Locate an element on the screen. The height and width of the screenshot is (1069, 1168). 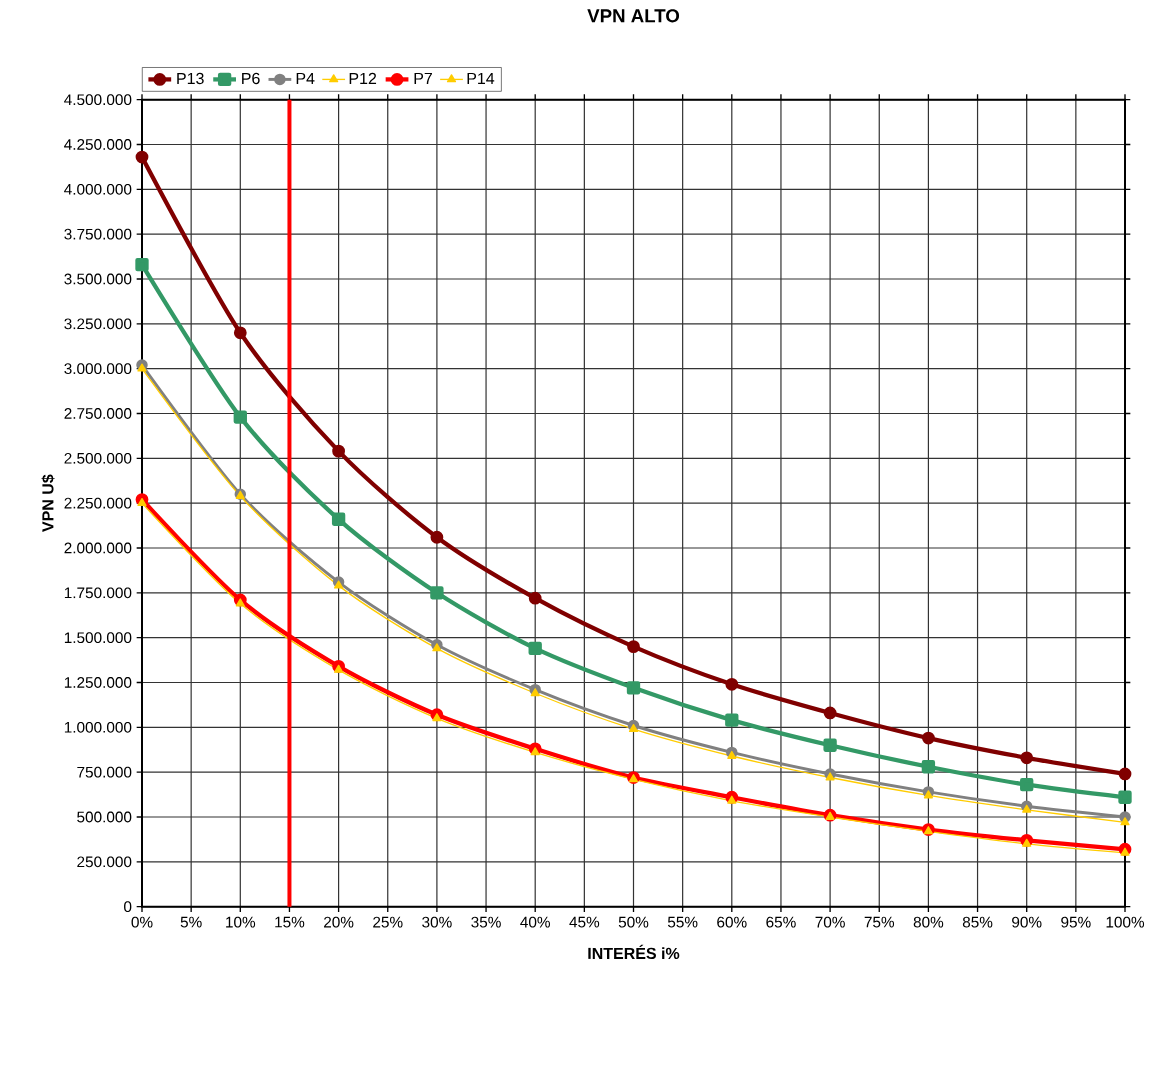
legend-label: P14 is located at coordinates (481, 78).